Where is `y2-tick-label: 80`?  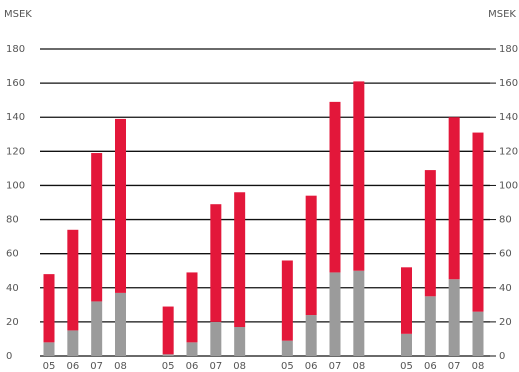 y2-tick-label: 80 is located at coordinates (505, 220).